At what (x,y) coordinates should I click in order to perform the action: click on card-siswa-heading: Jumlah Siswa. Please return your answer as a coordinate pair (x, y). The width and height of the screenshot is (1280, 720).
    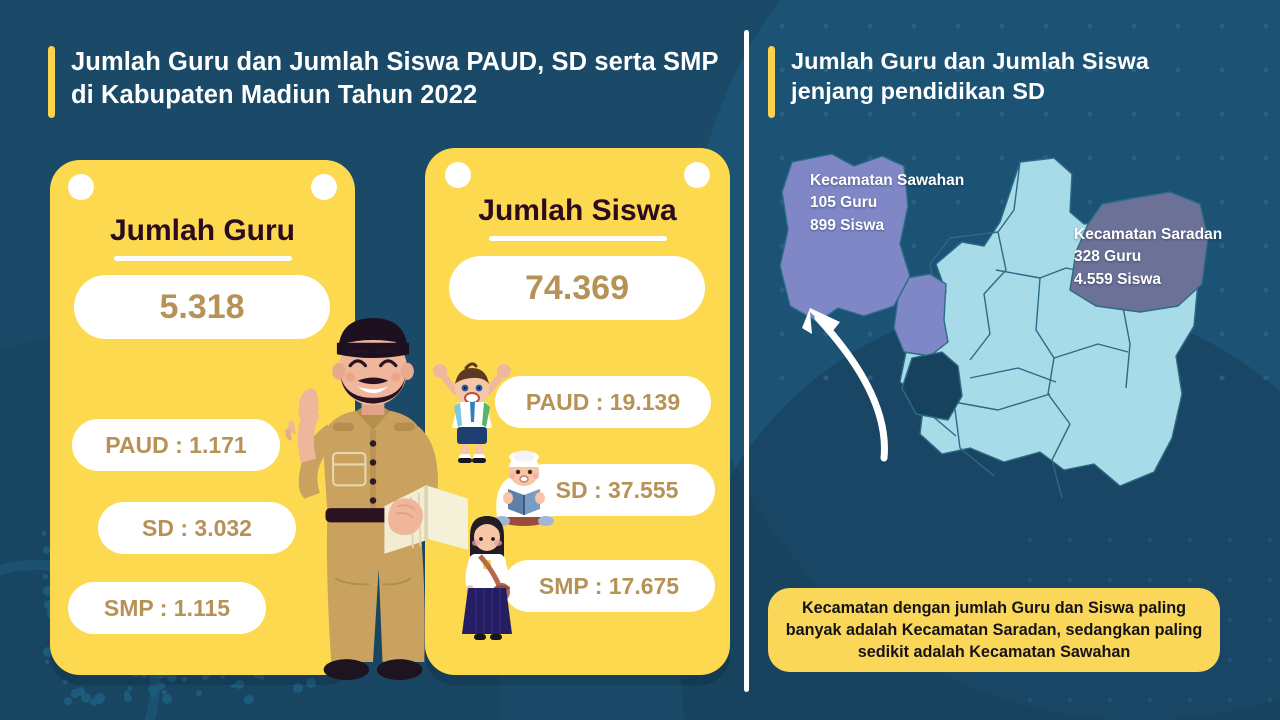
    Looking at the image, I should click on (577, 210).